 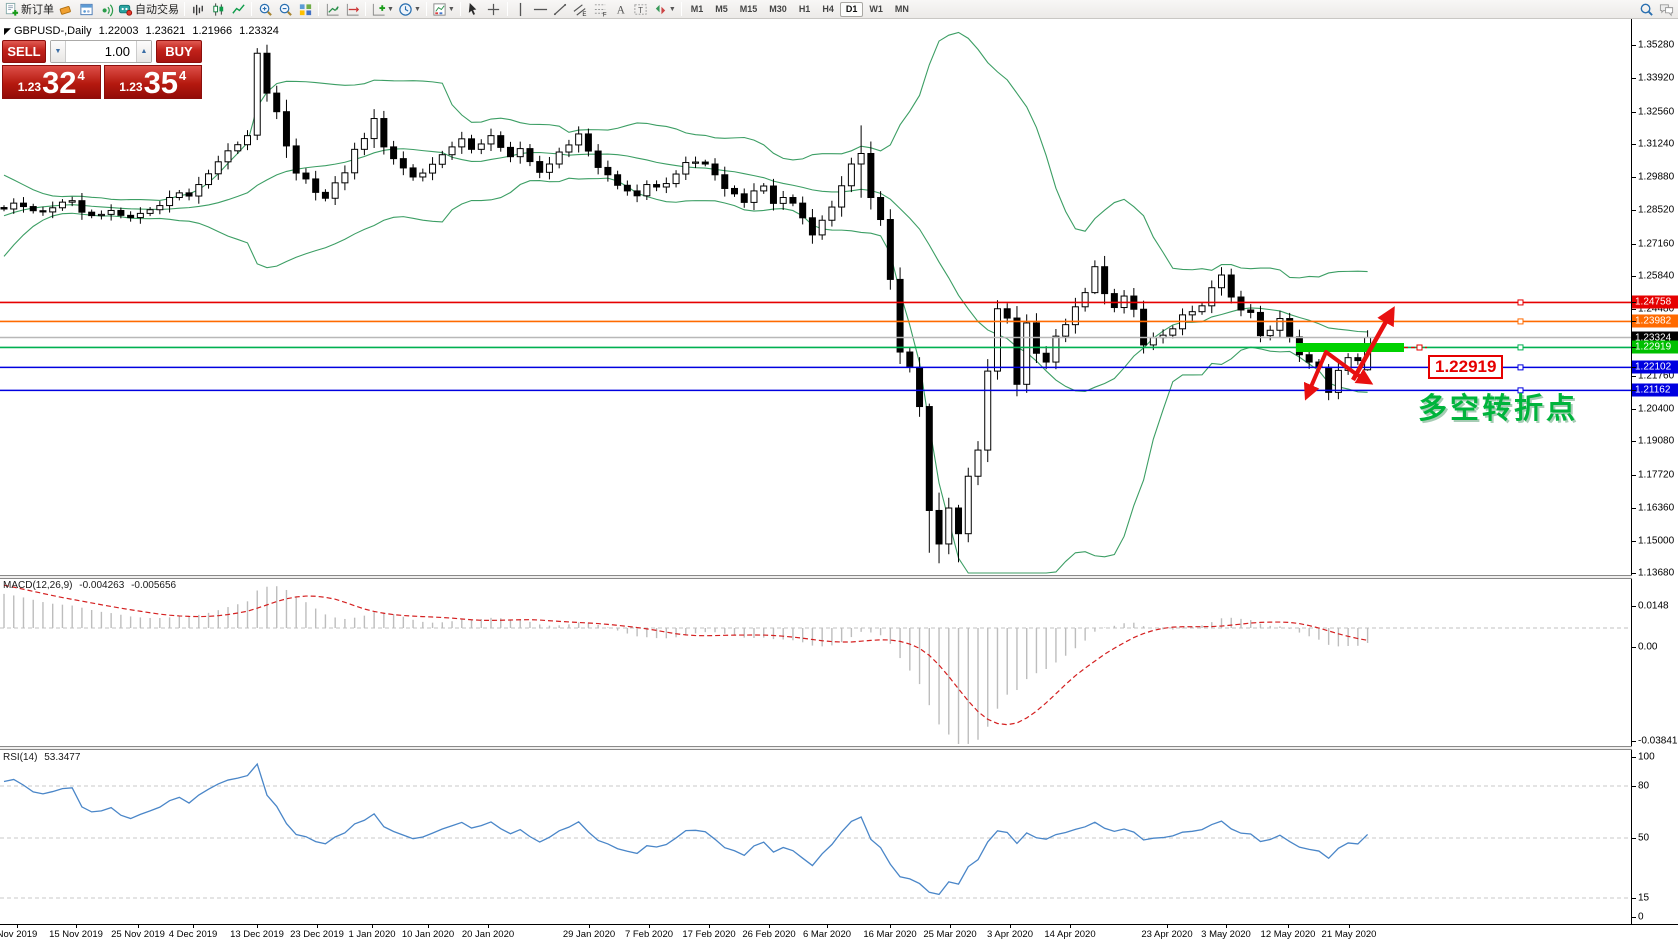 I want to click on zoom-out-button, so click(x=285, y=9).